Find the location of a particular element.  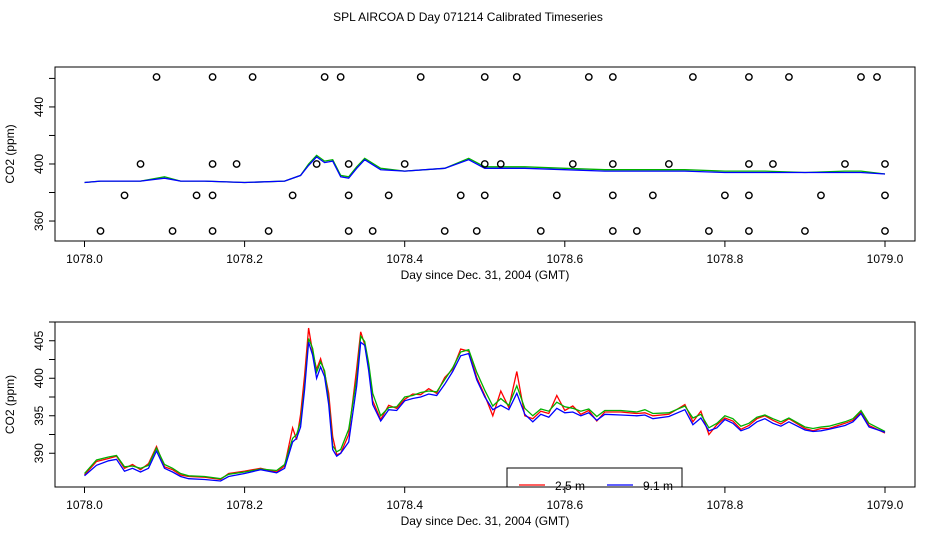

legend-box is located at coordinates (594, 477).